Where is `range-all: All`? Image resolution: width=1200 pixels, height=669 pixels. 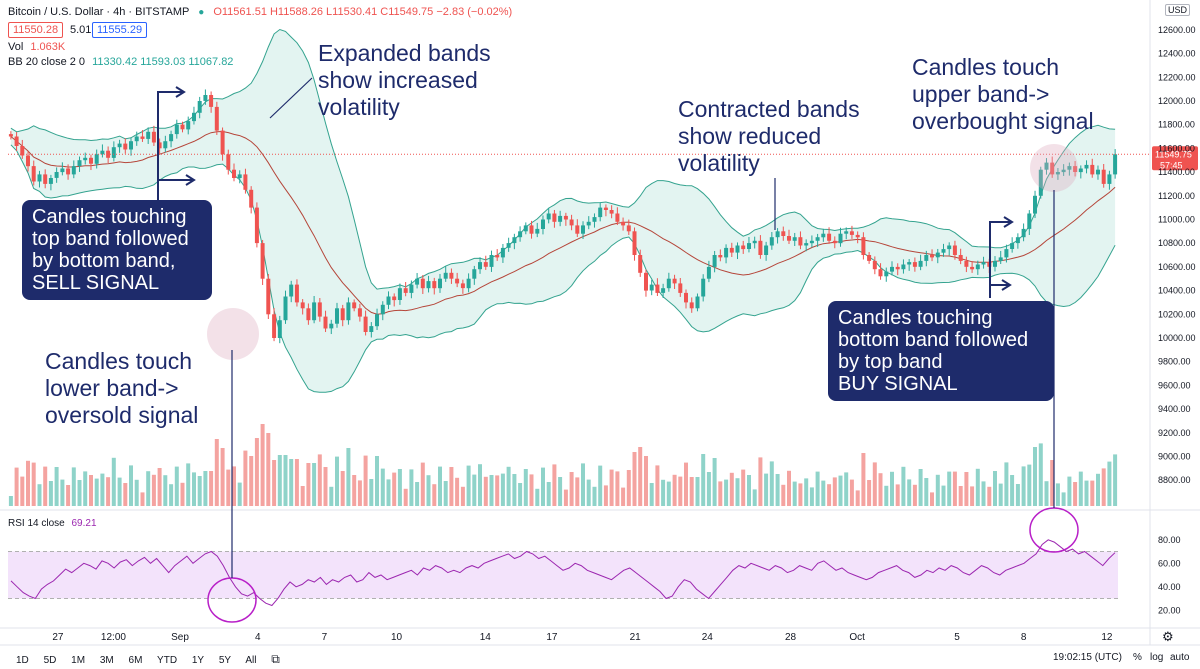 range-all: All is located at coordinates (251, 660).